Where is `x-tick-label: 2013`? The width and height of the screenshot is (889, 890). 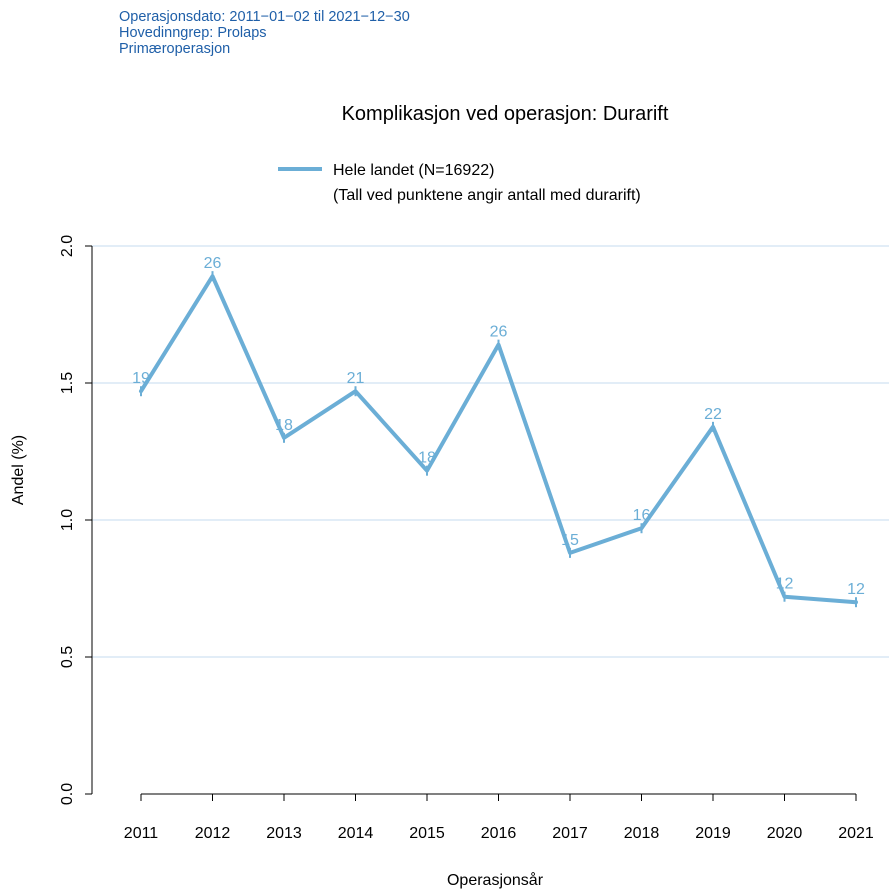 x-tick-label: 2013 is located at coordinates (284, 833).